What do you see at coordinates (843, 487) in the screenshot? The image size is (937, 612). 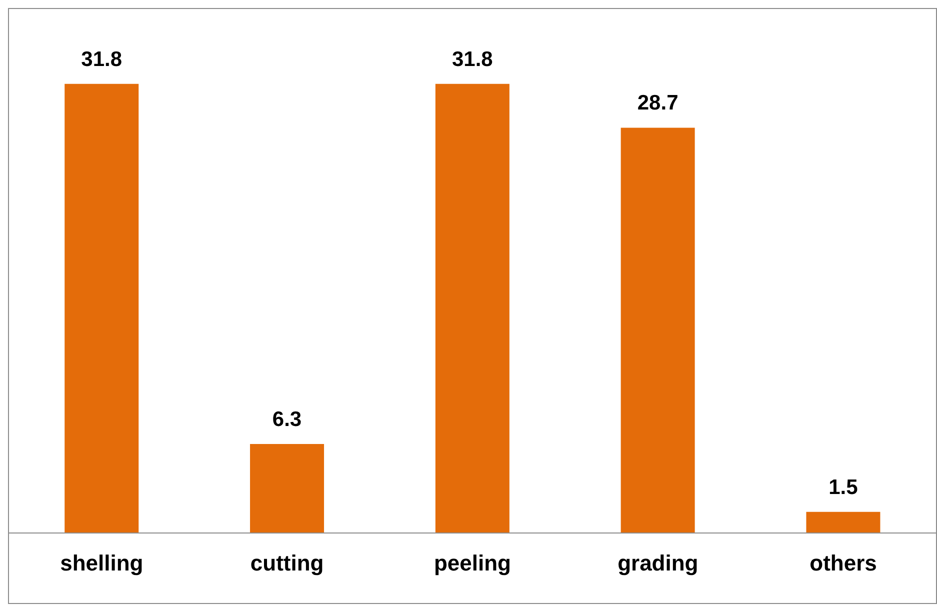 I see `data-label: 1.5` at bounding box center [843, 487].